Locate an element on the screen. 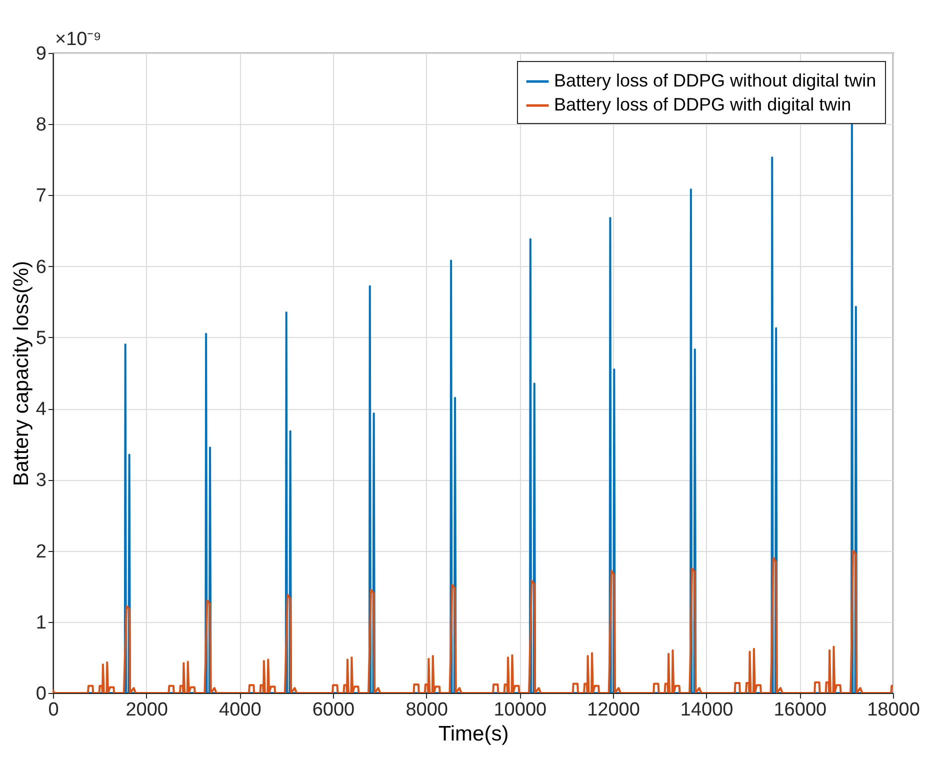 Image resolution: width=942 pixels, height=774 pixels. y-tick-label: 2 is located at coordinates (41, 551).